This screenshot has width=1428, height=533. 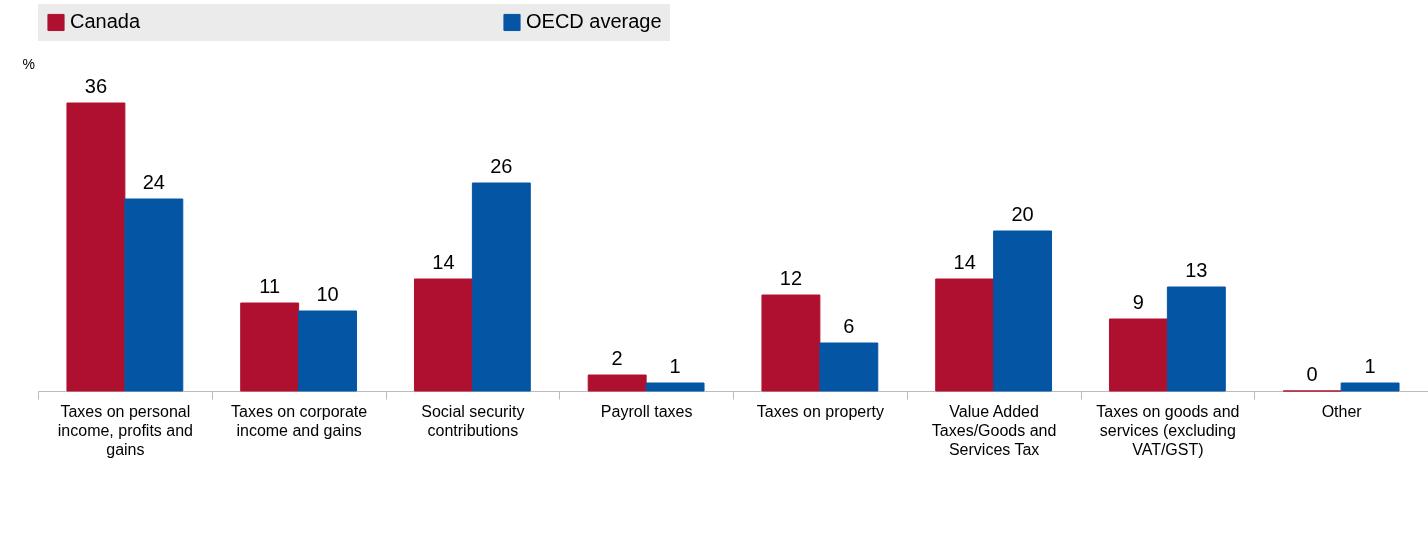 I want to click on x-tick-label: Taxes on personal income, profits and gains, so click(x=125, y=430).